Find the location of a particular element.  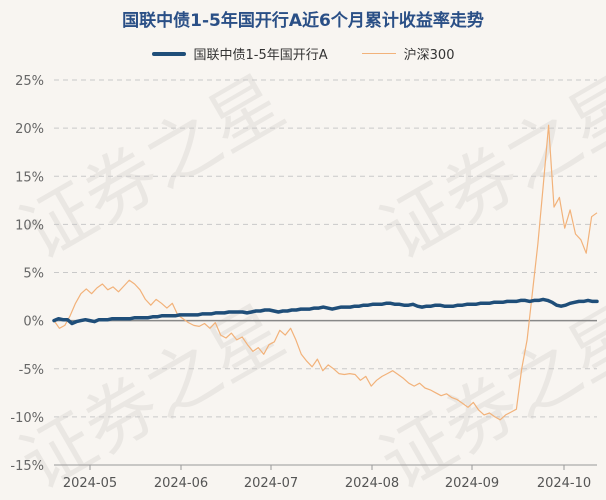

legend-label-fund: 国联中债1-5年国开行A is located at coordinates (260, 55).